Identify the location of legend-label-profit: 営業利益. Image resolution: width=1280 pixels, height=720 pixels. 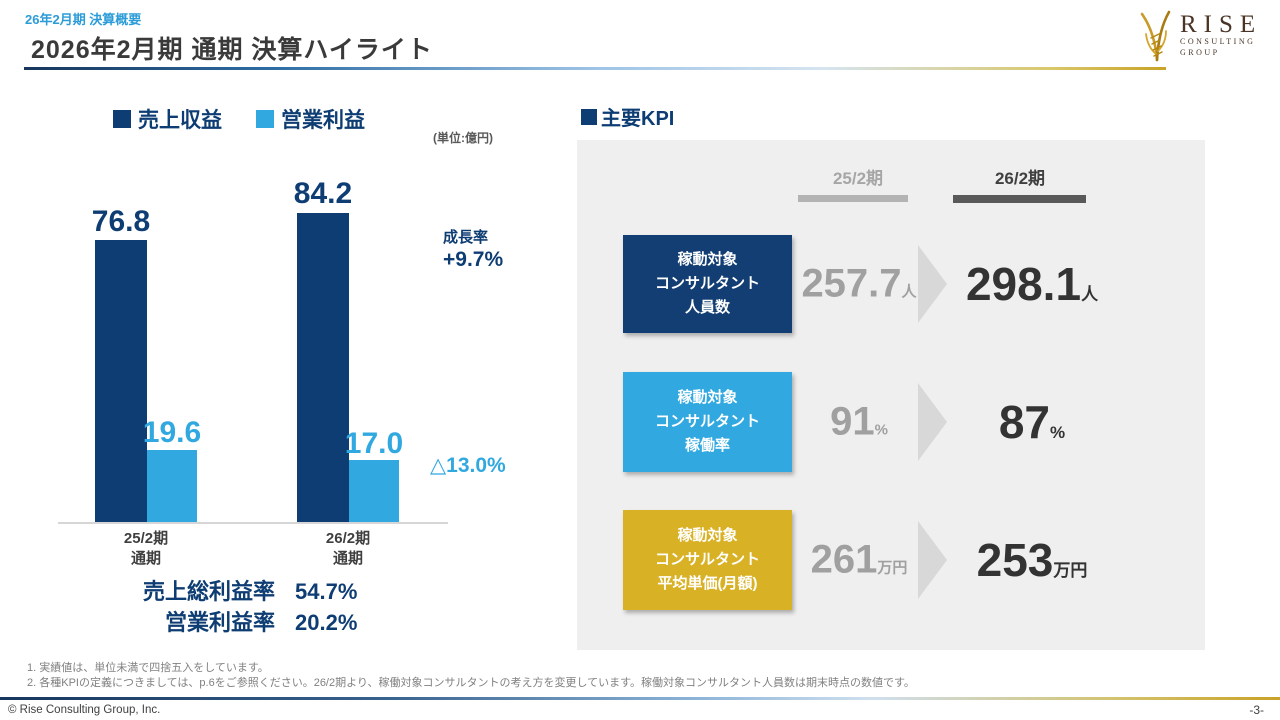
(323, 120).